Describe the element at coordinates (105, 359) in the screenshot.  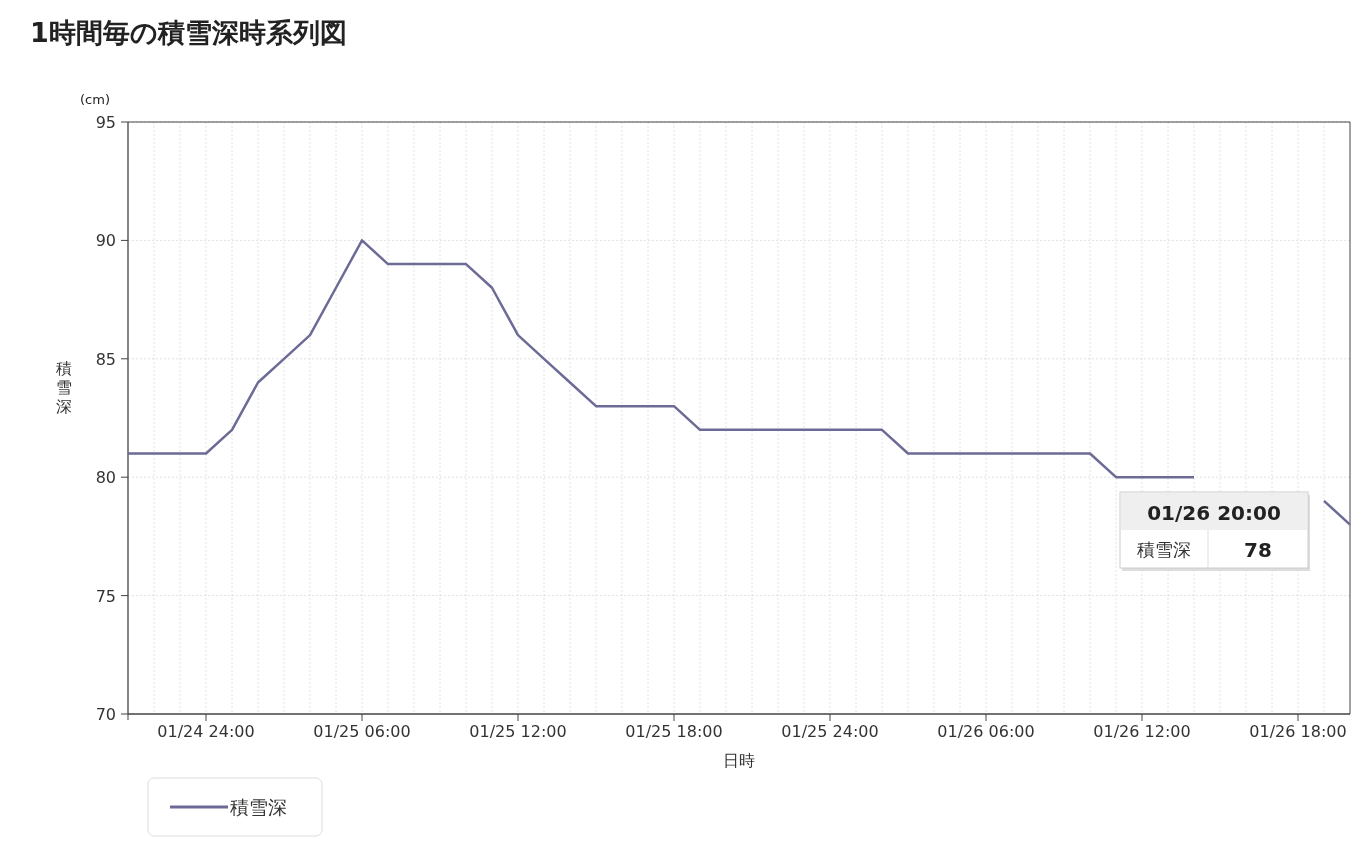
I see `y-tick-label: 85` at that location.